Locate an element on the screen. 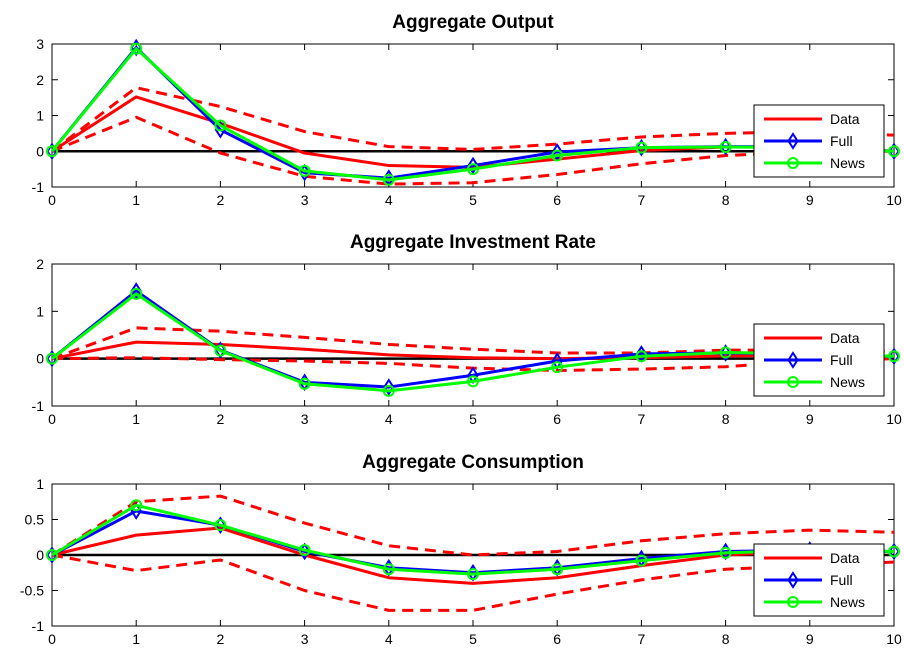  y-tick-label: 0.5 is located at coordinates (35, 520).